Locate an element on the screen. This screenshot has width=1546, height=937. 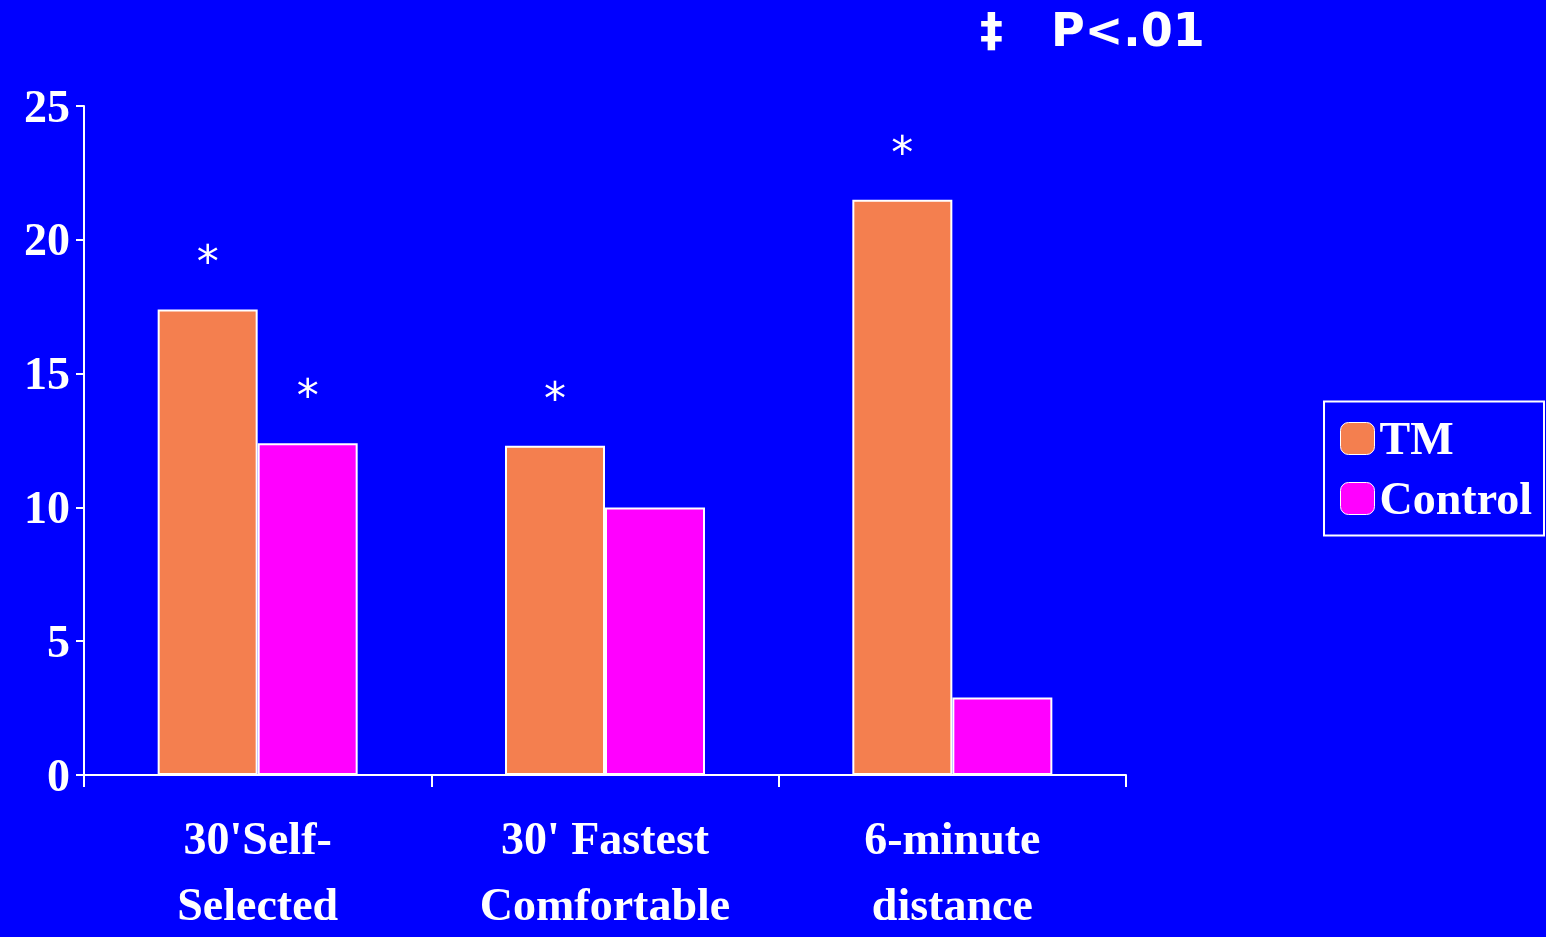
x-tick-label: 6-minute distance is located at coordinates (952, 871).